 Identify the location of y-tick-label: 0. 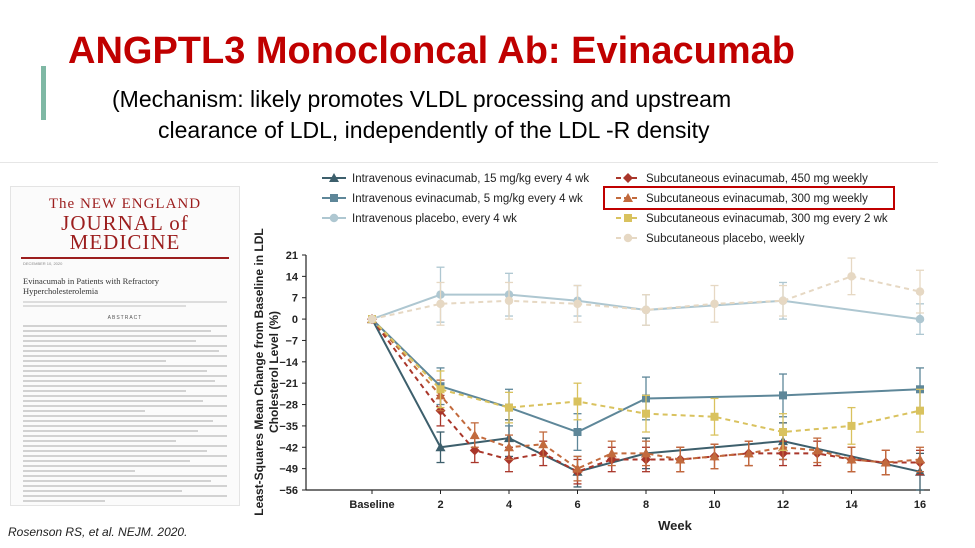
(295, 320).